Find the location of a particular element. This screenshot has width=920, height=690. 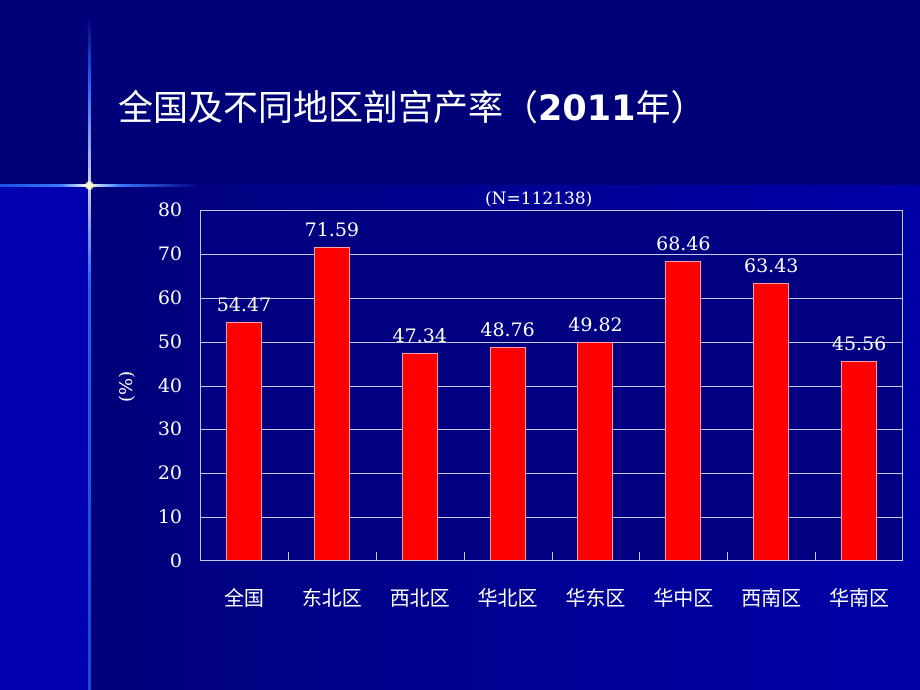

y-tick-label: 40 is located at coordinates (169, 385).